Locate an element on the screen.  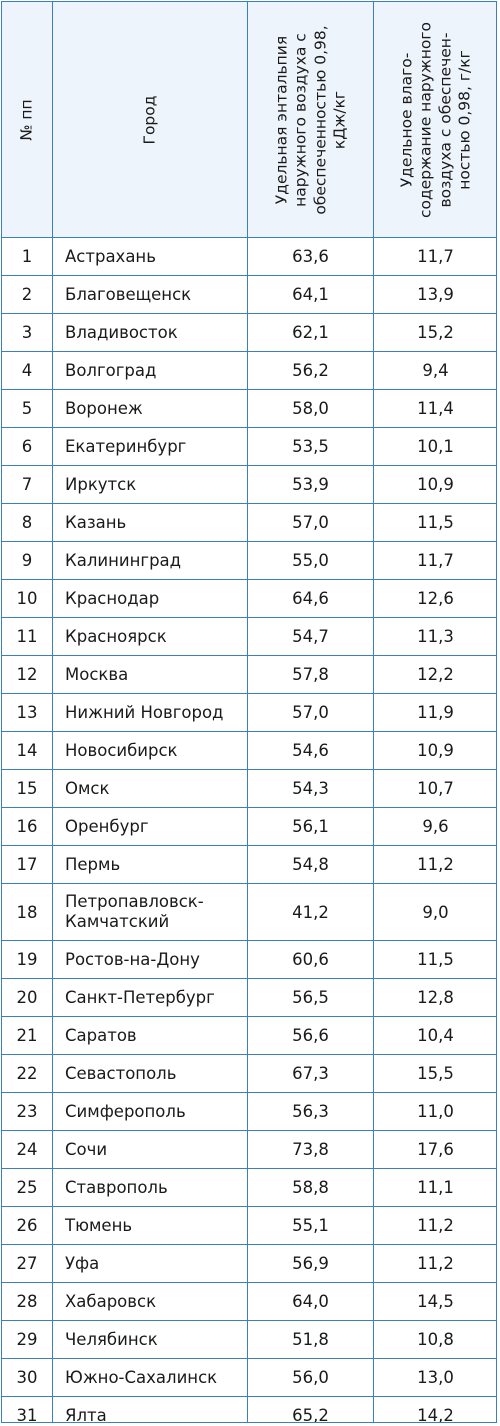
table-row: 24 Сочи 73,8 17,6 is located at coordinates (249, 1149).